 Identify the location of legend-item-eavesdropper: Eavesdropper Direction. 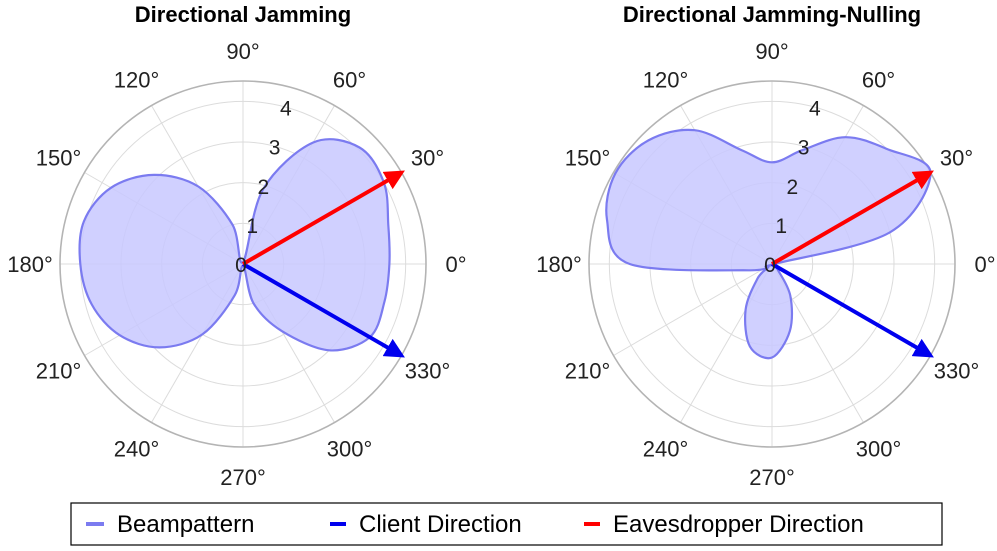
(724, 524).